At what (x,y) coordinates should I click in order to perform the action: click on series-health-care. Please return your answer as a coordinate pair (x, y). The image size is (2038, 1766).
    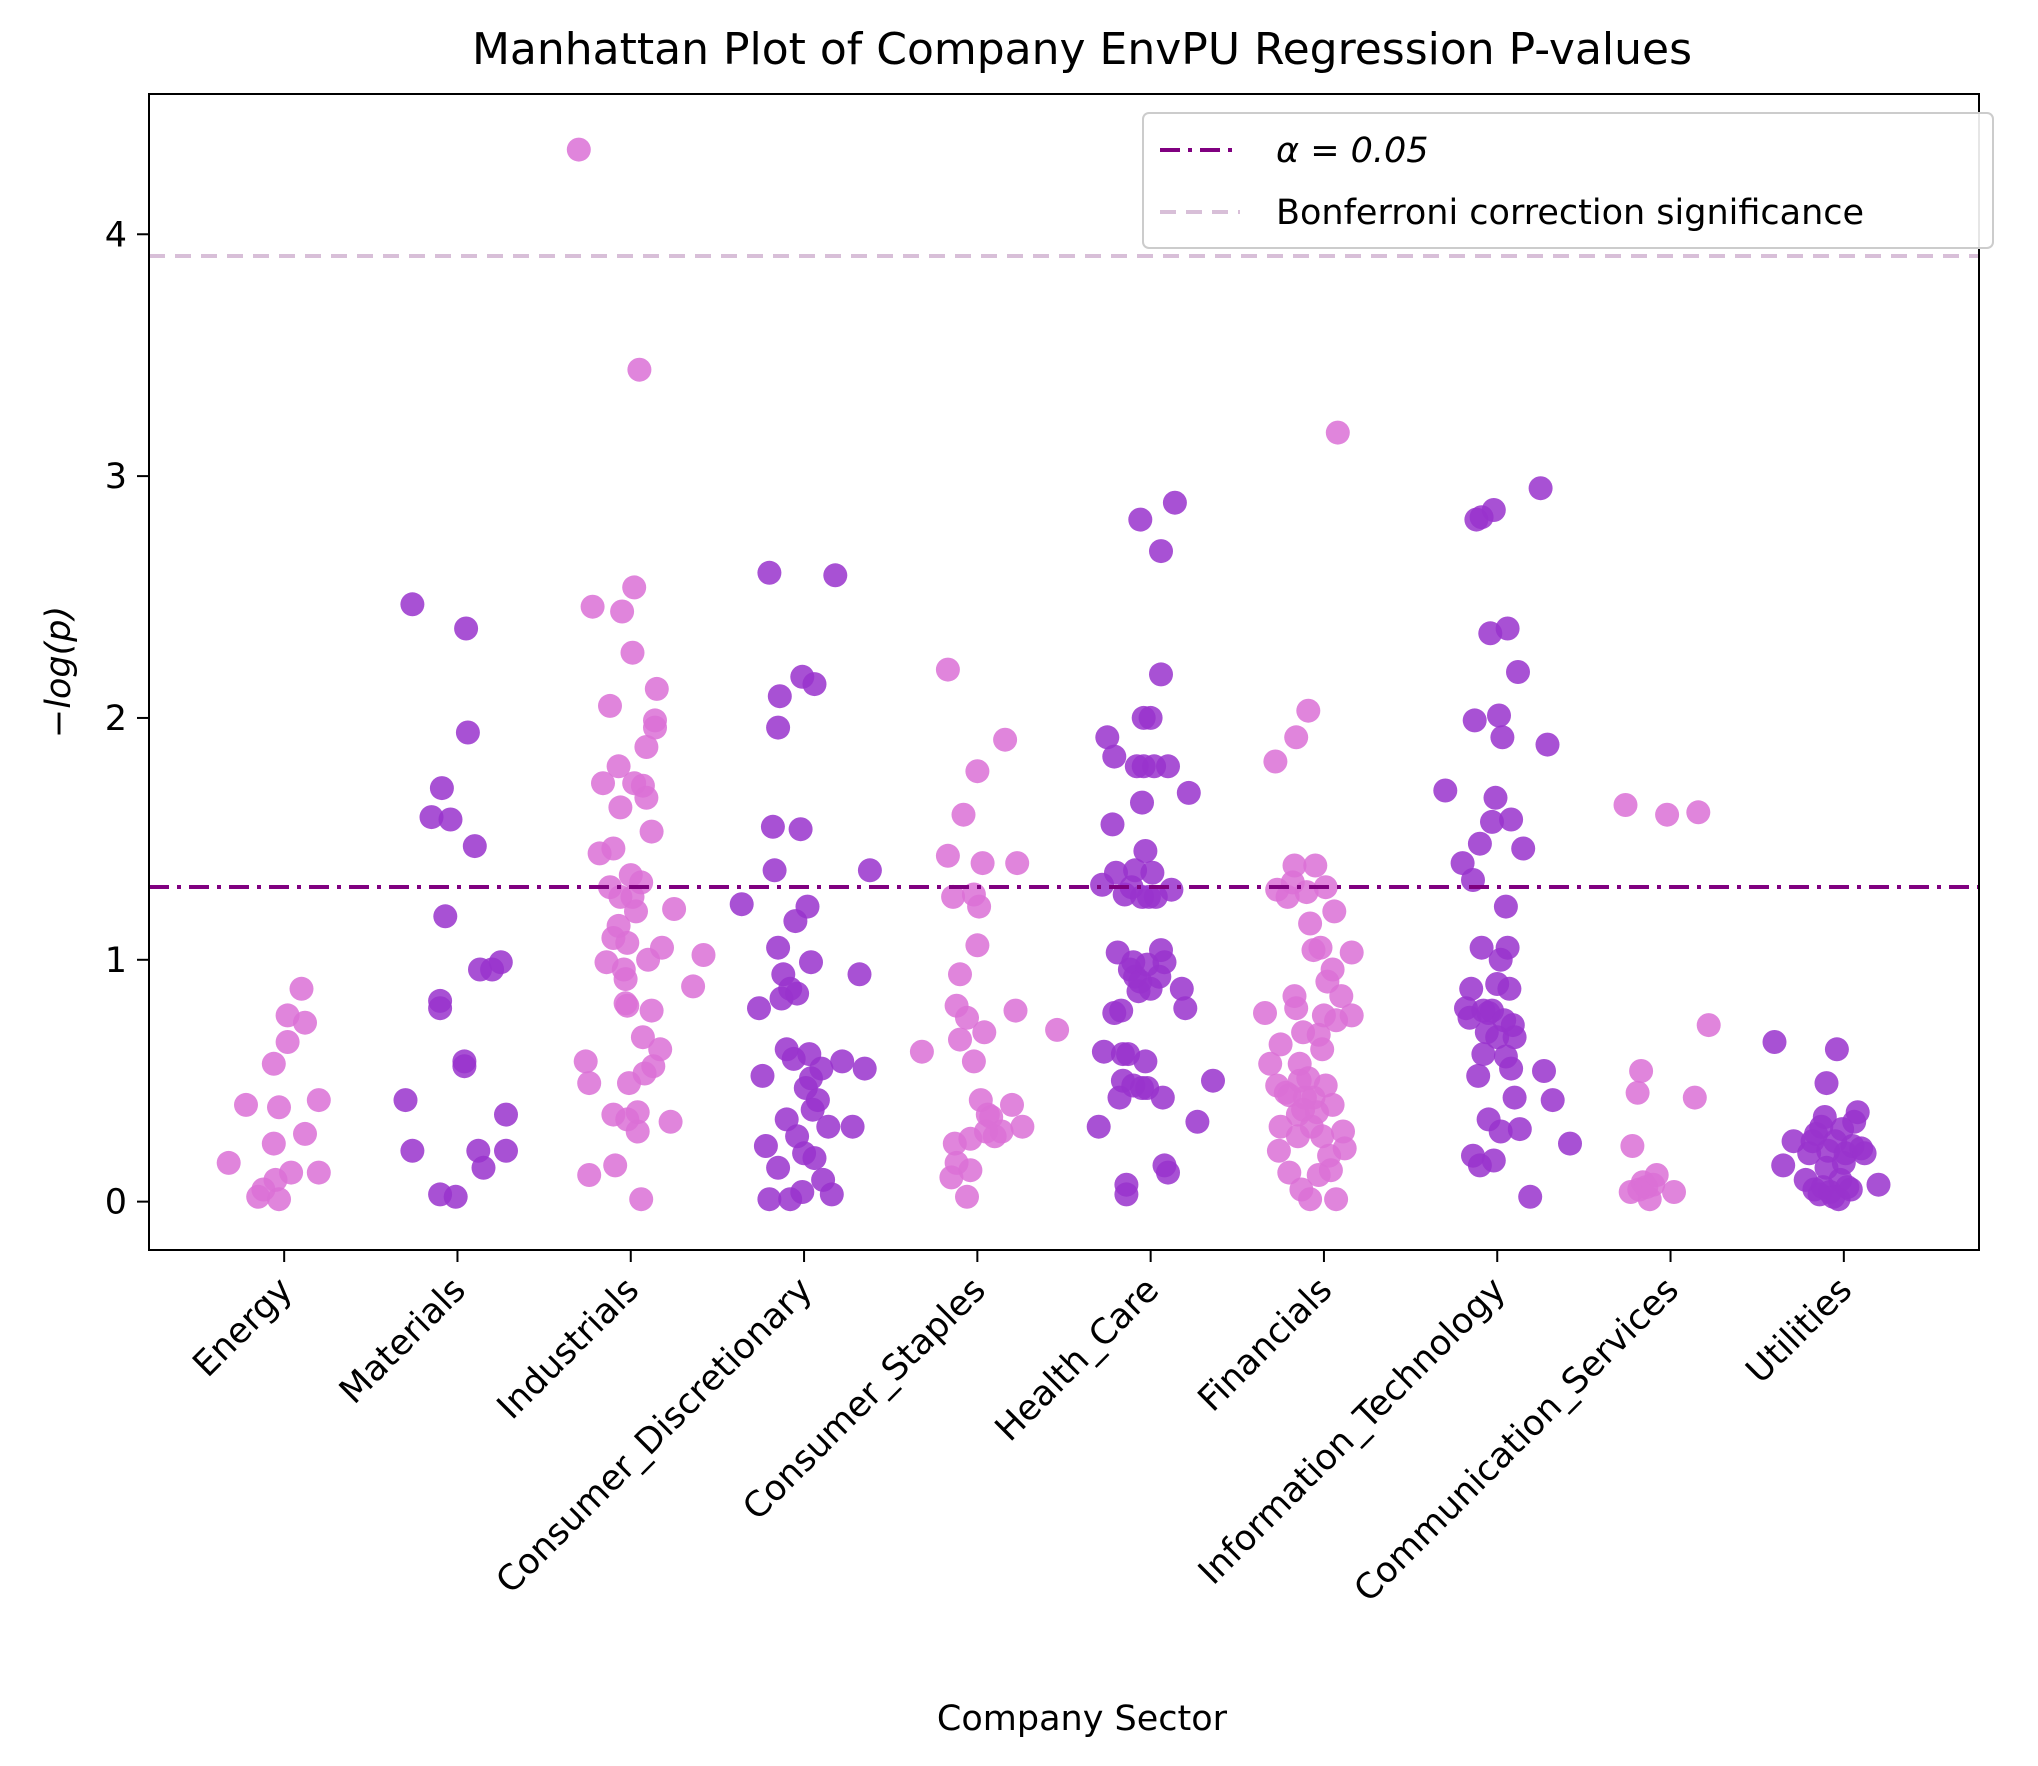
    Looking at the image, I should click on (1155, 848).